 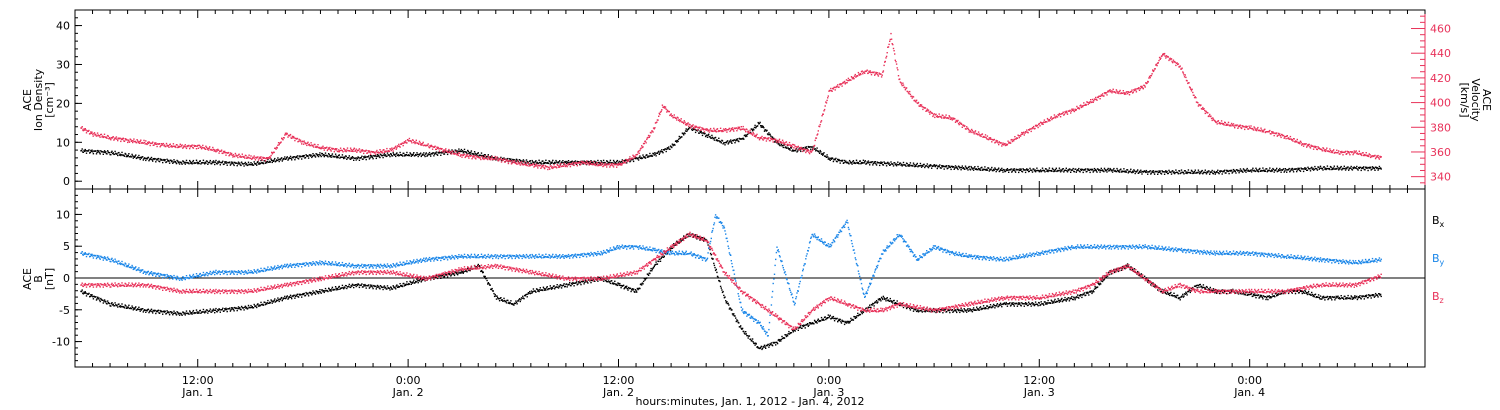 I want to click on y-tick-label: 30, so click(x=63, y=64).